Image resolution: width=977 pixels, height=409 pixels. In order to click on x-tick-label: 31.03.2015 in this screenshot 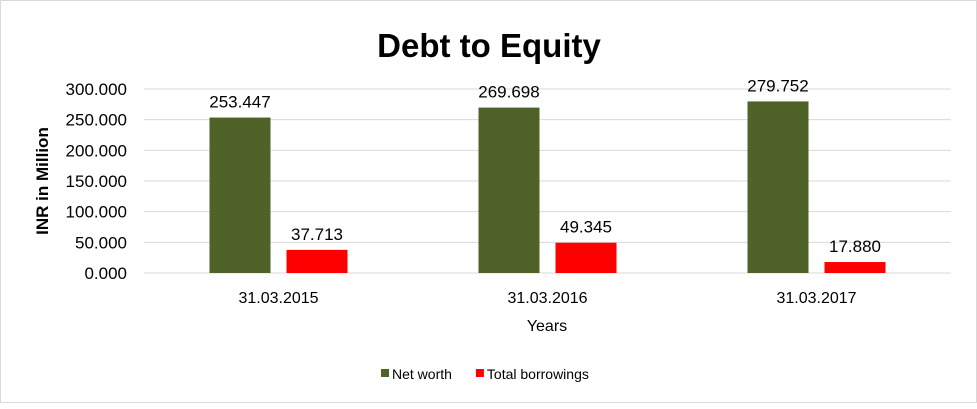, I will do `click(278, 298)`.